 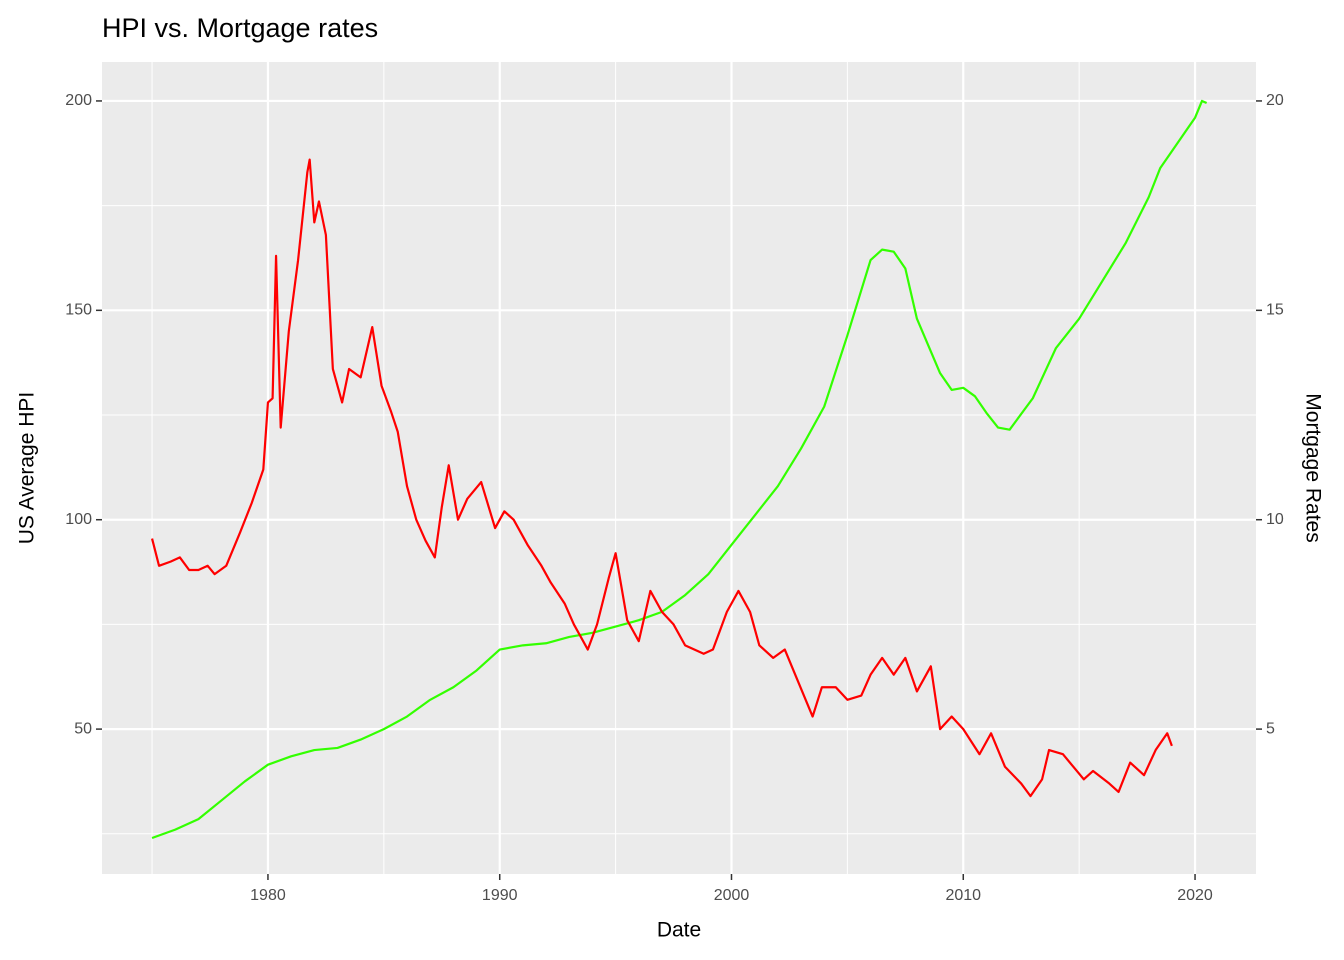 What do you see at coordinates (732, 895) in the screenshot?
I see `x-tick-label: 2000` at bounding box center [732, 895].